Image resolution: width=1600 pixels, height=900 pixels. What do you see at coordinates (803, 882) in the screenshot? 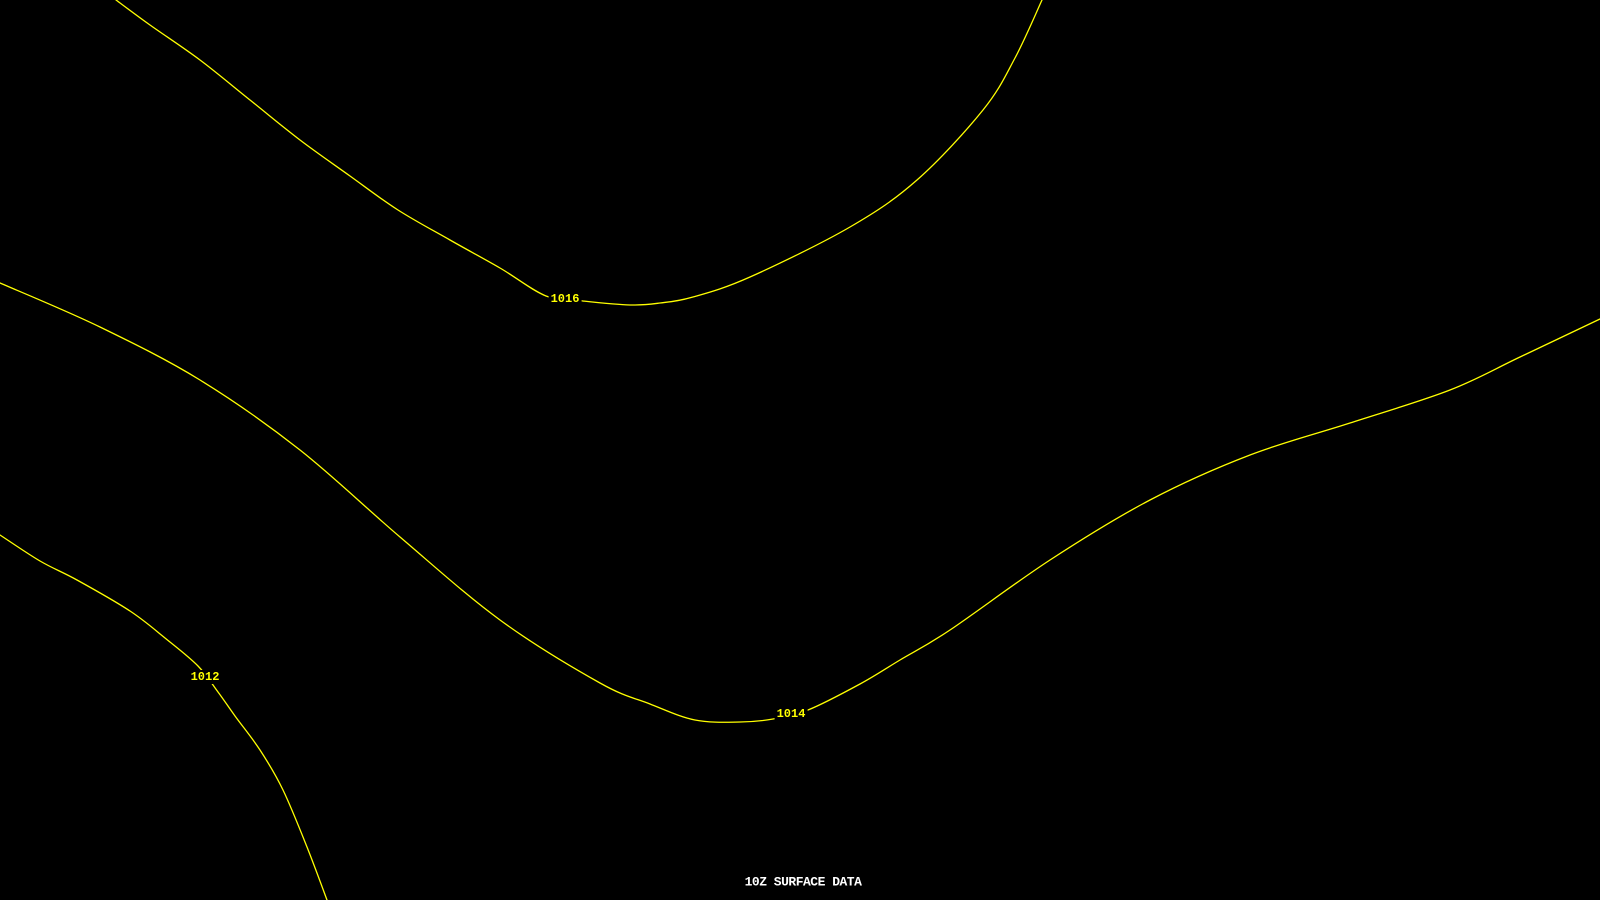
I see `map-footer-title: 10Z SURFACE DATA` at bounding box center [803, 882].